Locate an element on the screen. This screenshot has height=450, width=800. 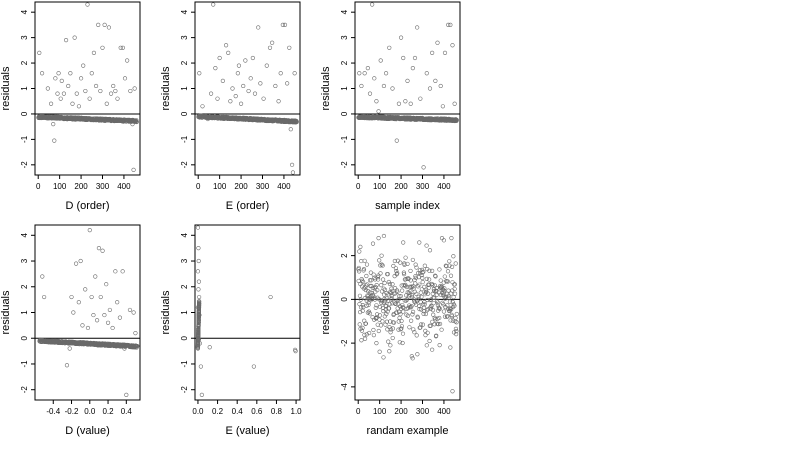
x-tick-label: 200 is located at coordinates (241, 186).